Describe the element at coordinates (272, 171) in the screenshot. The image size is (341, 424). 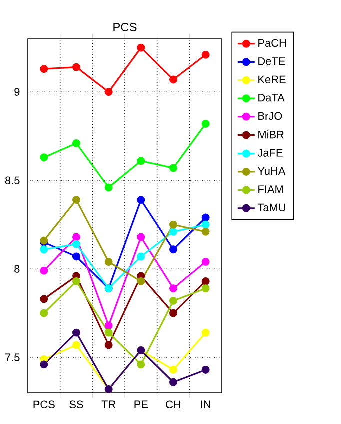
I see `legend-label: YuHA` at that location.